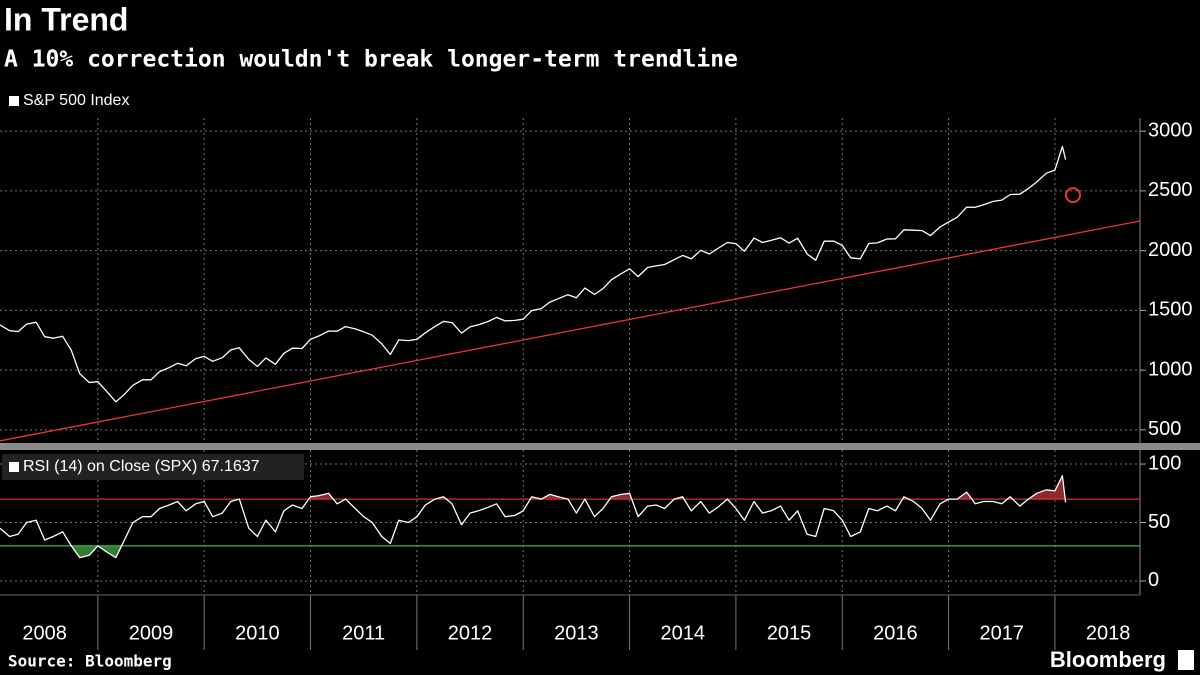 This screenshot has width=1200, height=675. What do you see at coordinates (1159, 522) in the screenshot?
I see `y2-tick-label: 50` at bounding box center [1159, 522].